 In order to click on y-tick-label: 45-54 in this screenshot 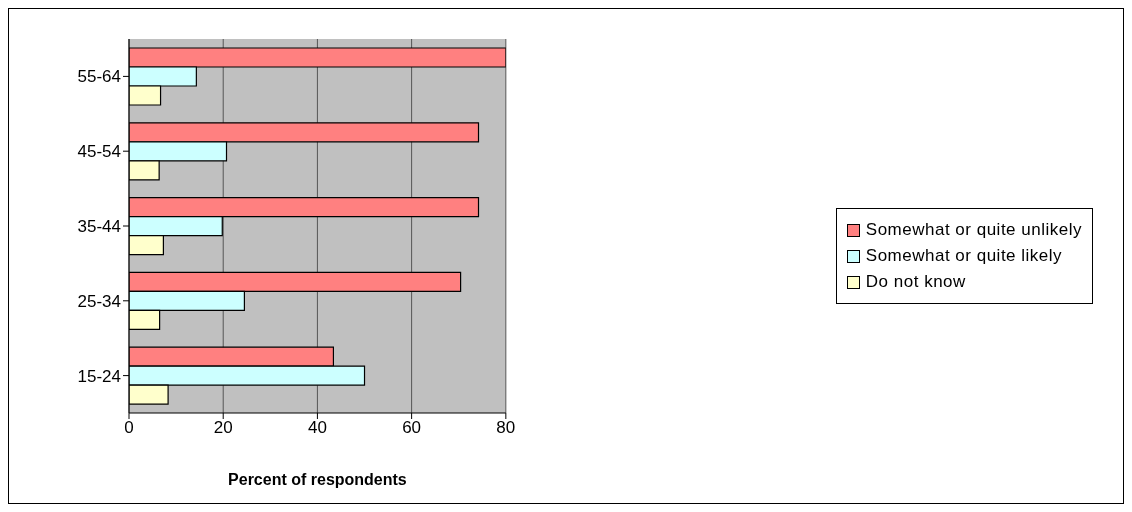, I will do `click(99, 152)`.